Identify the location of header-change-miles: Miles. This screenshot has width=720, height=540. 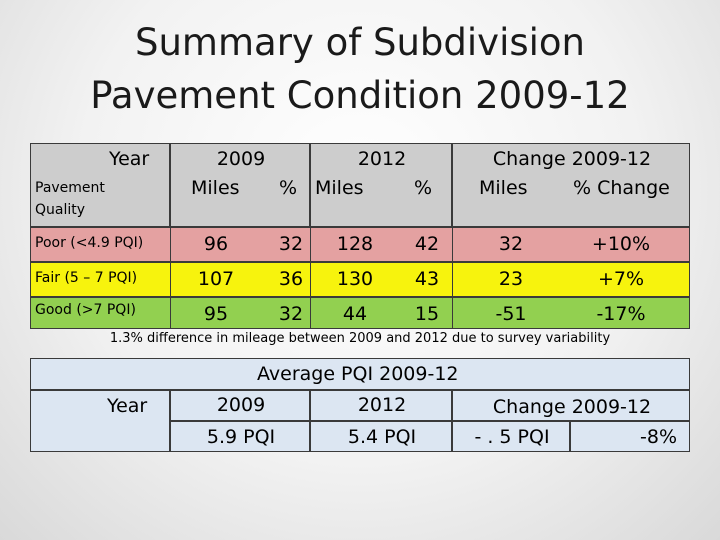
(503, 188).